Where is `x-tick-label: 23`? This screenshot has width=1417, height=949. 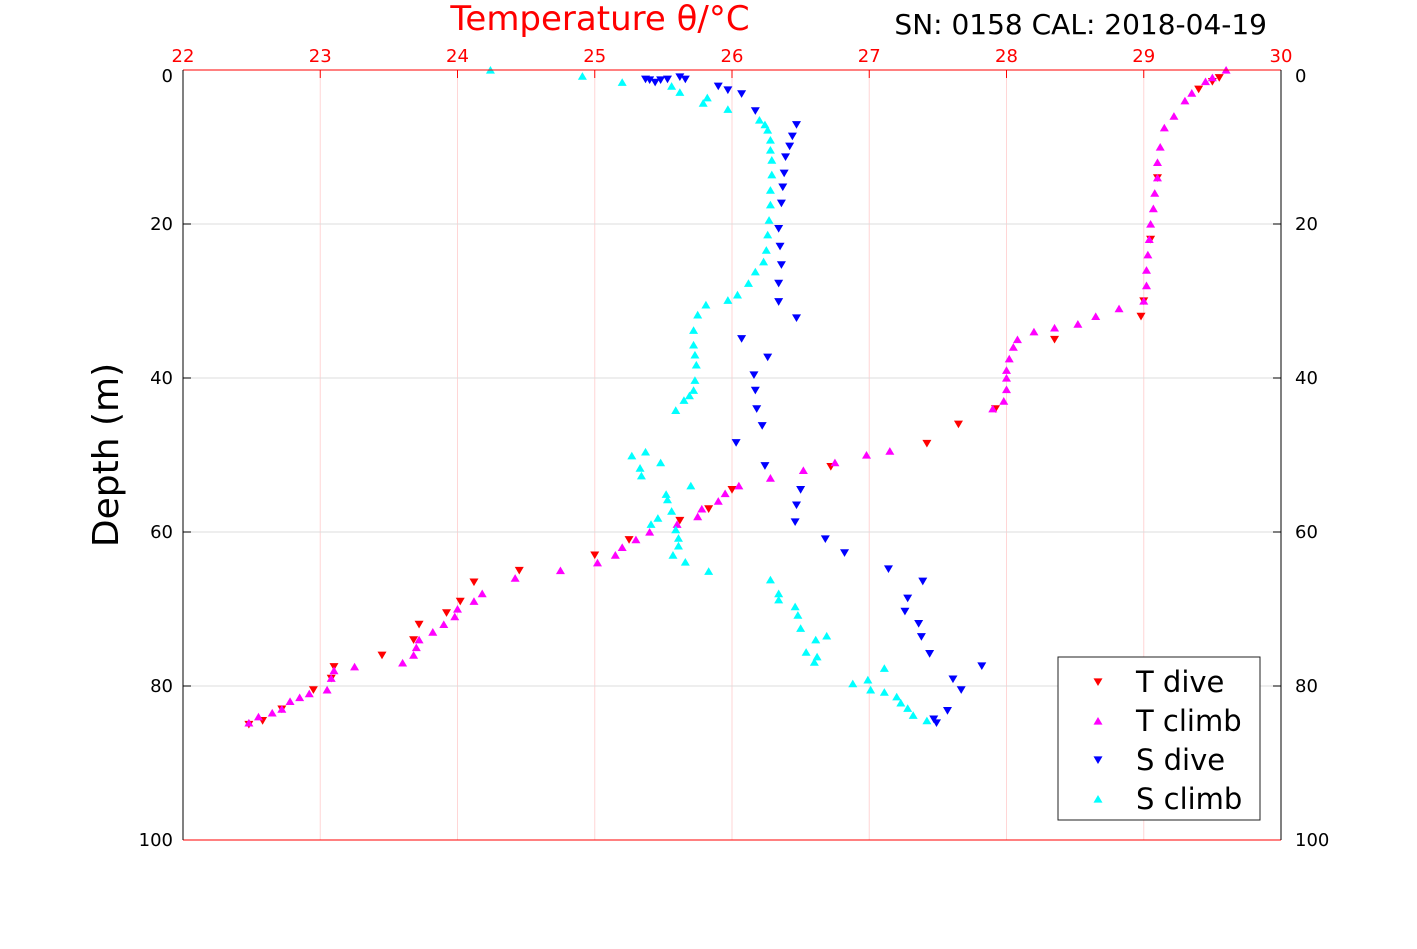
x-tick-label: 23 is located at coordinates (320, 56).